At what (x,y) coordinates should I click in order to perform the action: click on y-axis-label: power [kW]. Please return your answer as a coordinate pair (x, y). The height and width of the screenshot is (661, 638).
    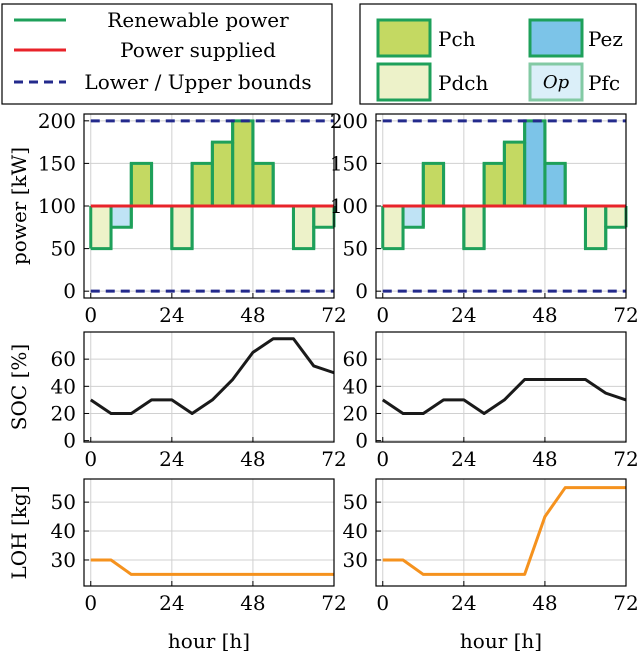
    Looking at the image, I should click on (19, 206).